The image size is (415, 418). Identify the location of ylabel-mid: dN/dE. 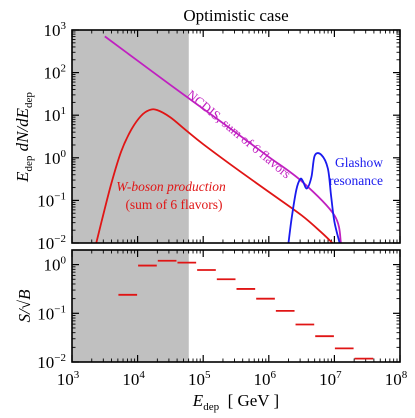
(22, 131).